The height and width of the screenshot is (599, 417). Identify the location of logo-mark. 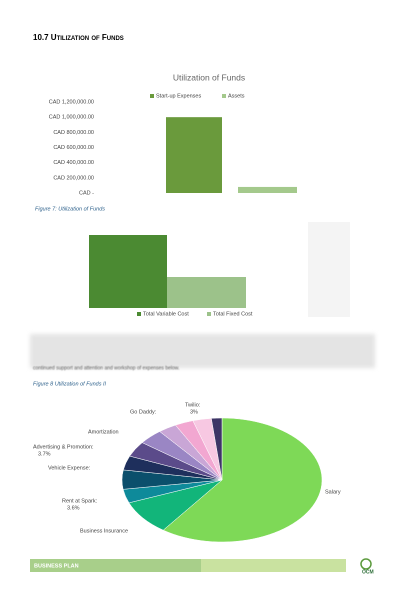
(366, 564).